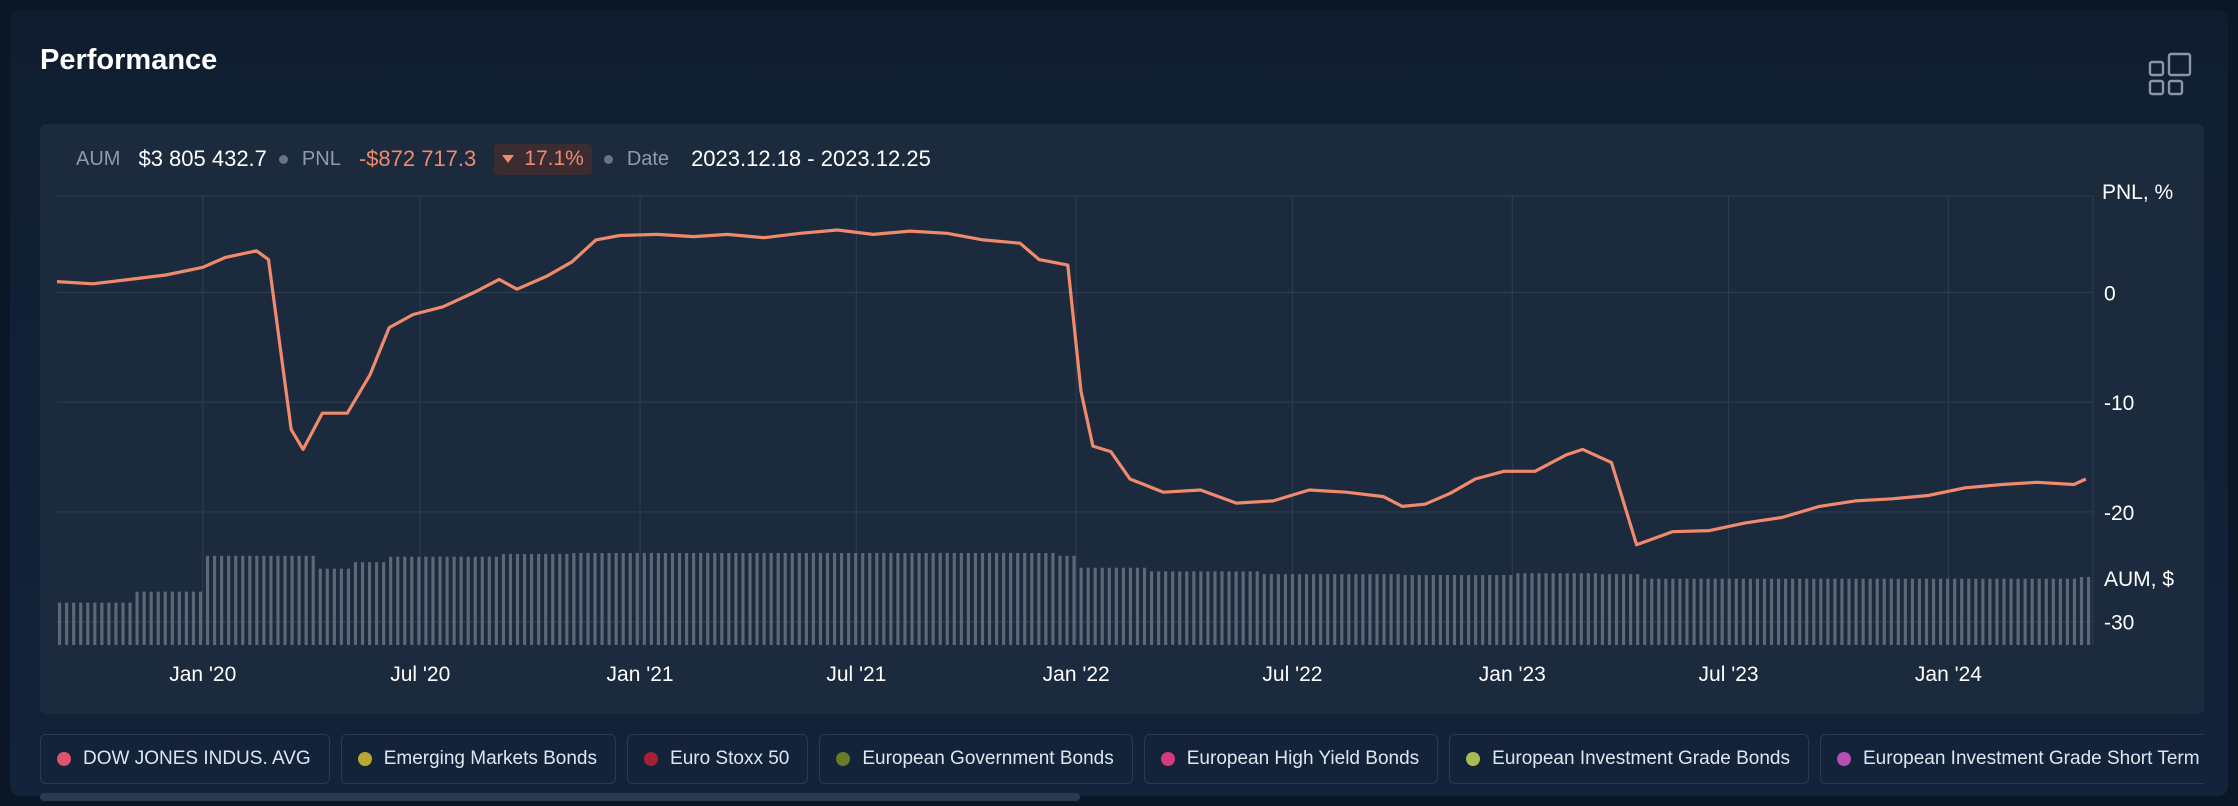  I want to click on y-tick-label: -30, so click(2119, 623).